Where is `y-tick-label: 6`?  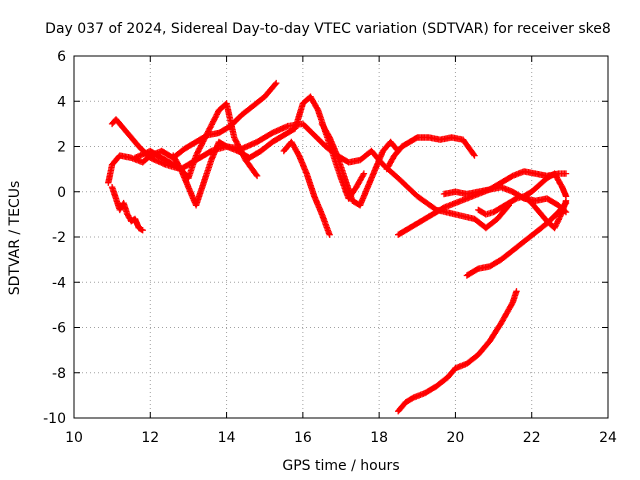 y-tick-label: 6 is located at coordinates (61, 57).